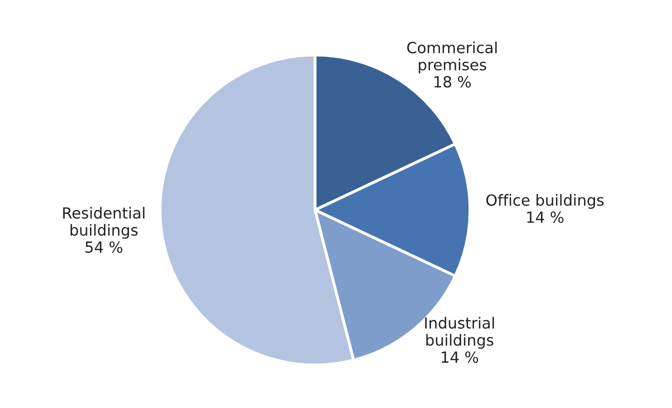  Describe the element at coordinates (452, 58) in the screenshot. I see `slice-label: Commerical premises` at that location.